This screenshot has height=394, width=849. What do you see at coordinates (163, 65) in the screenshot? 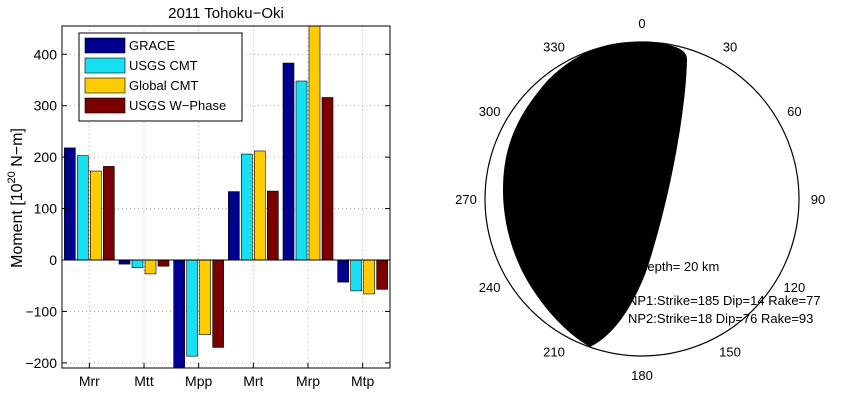
I see `legend-label: USGS CMT` at bounding box center [163, 65].